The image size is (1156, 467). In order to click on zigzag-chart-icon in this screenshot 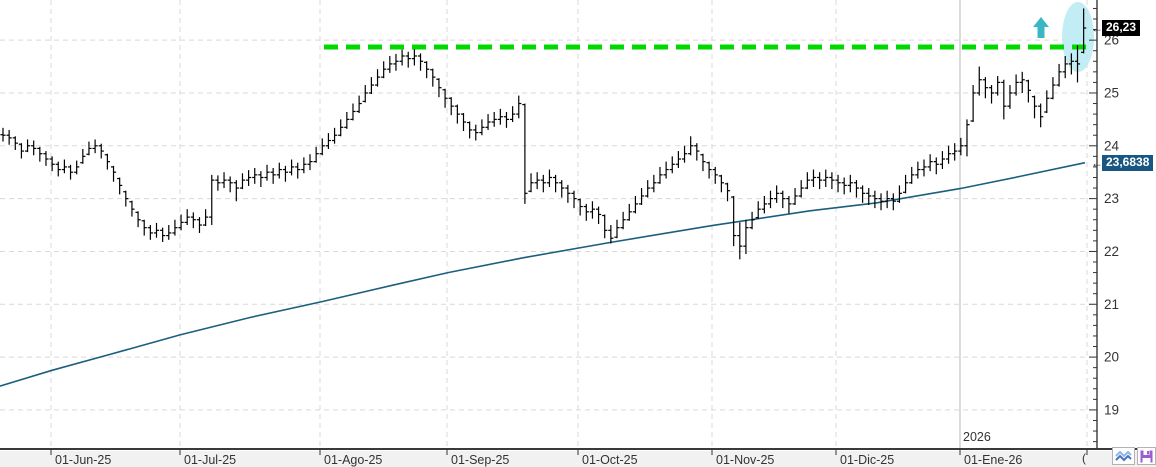, I will do `click(1123, 456)`.